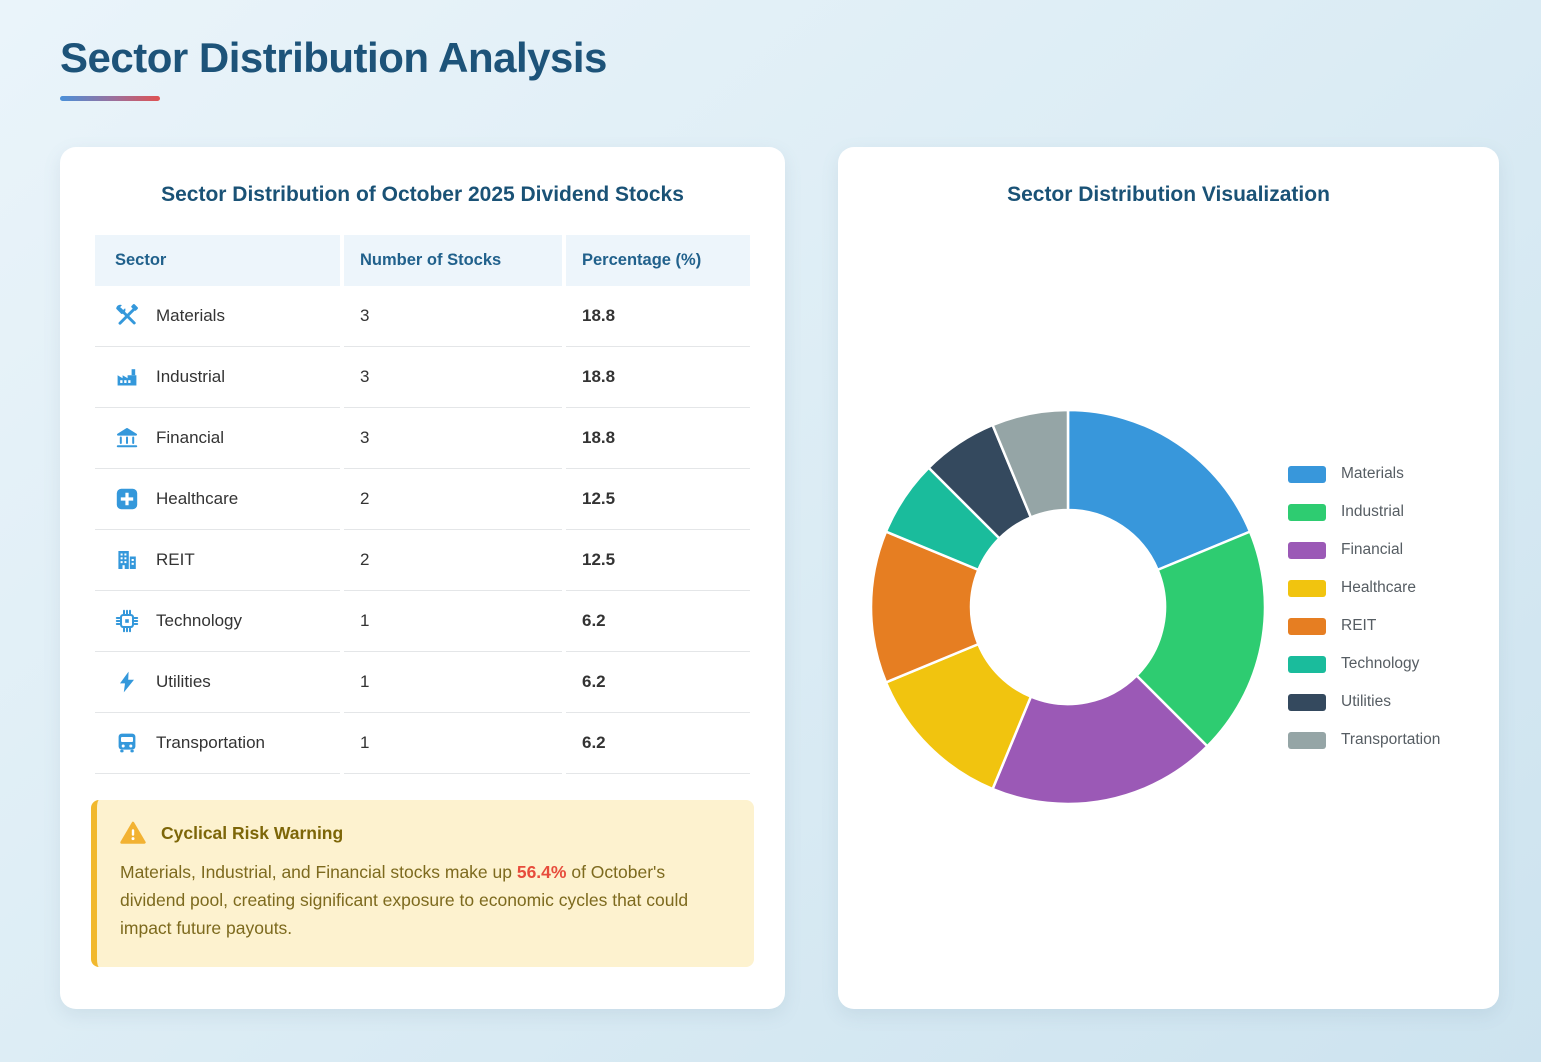  What do you see at coordinates (133, 833) in the screenshot?
I see `warning-triangle-icon` at bounding box center [133, 833].